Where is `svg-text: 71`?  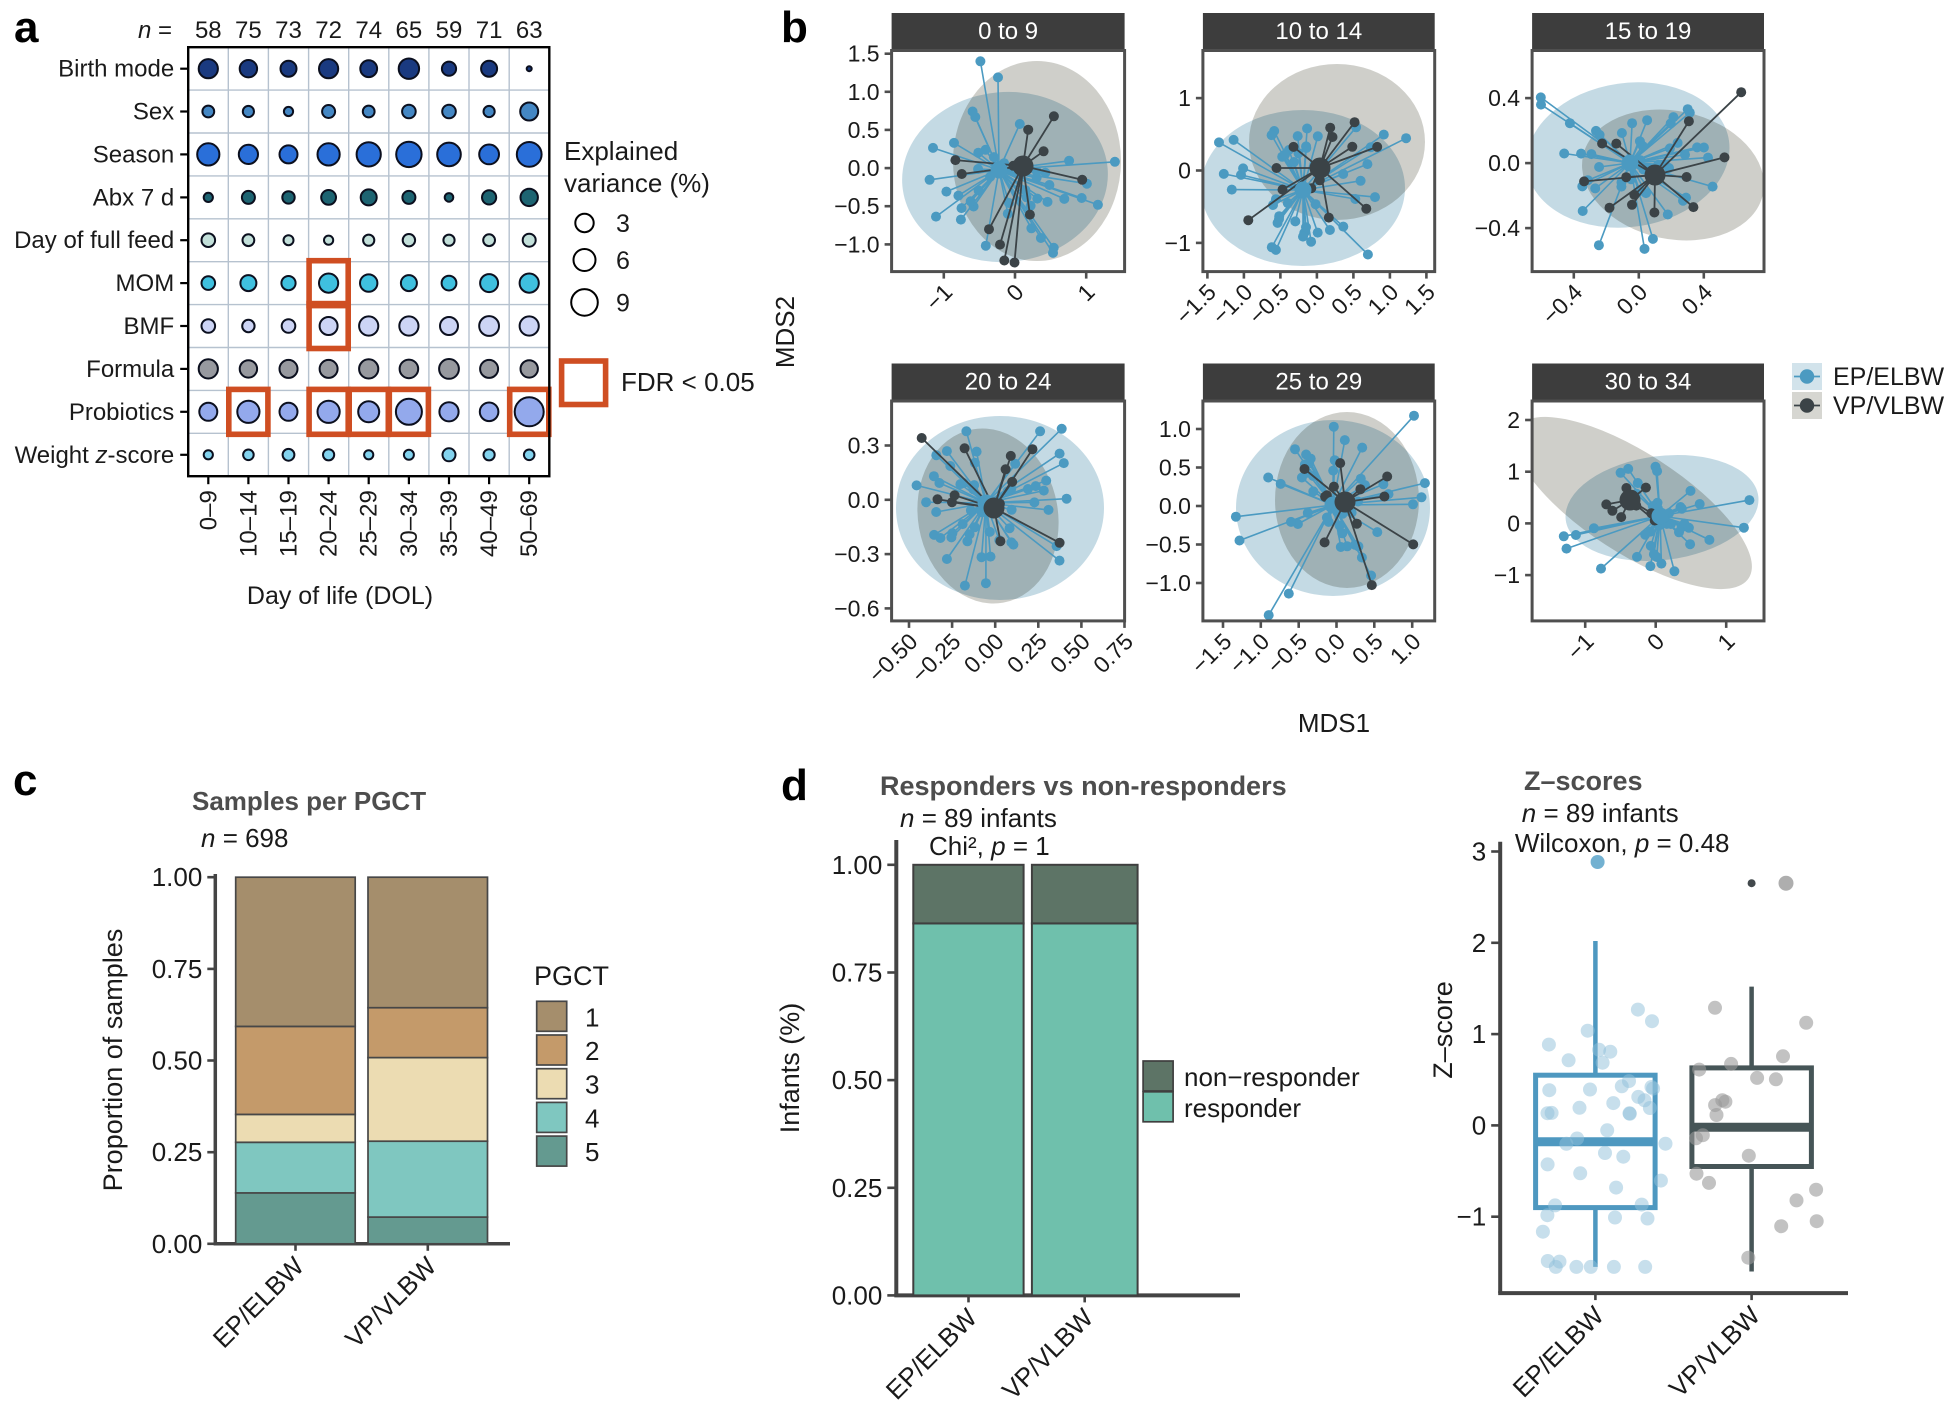 svg-text: 71 is located at coordinates (489, 30).